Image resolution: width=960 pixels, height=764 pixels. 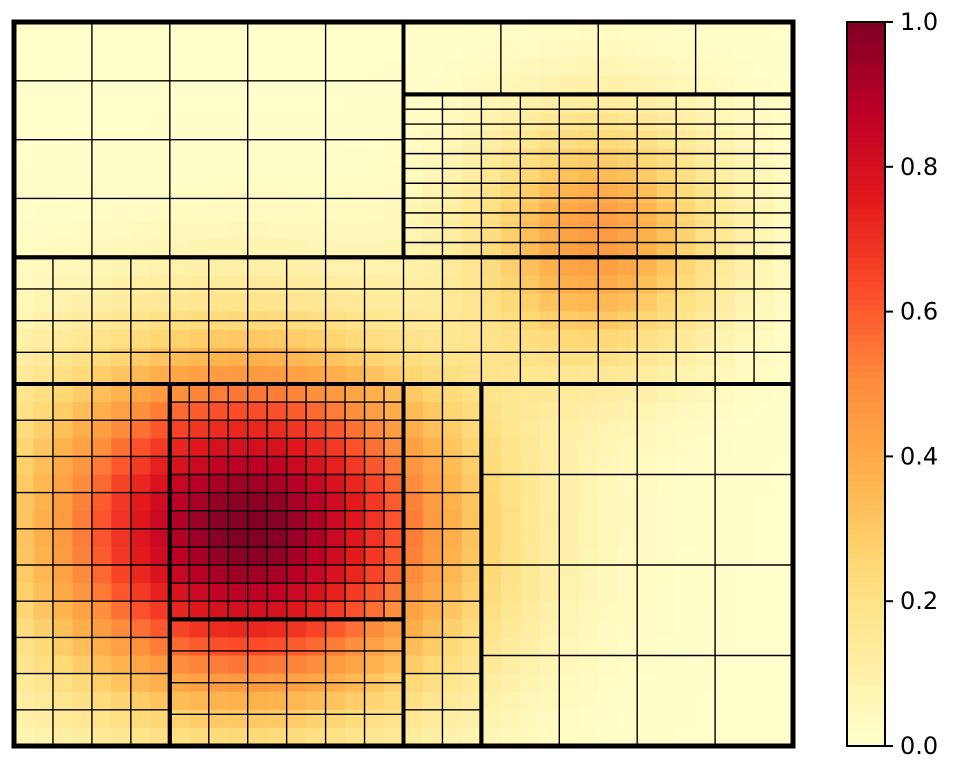 What do you see at coordinates (919, 456) in the screenshot?
I see `colorbar-tick-label: 0.4` at bounding box center [919, 456].